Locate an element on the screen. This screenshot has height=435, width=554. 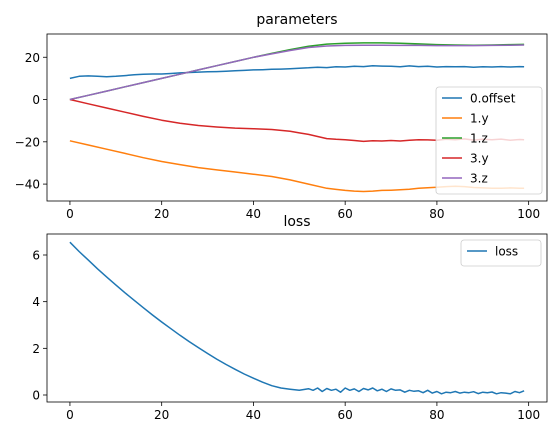
series-line-0-offset is located at coordinates (297, 72).